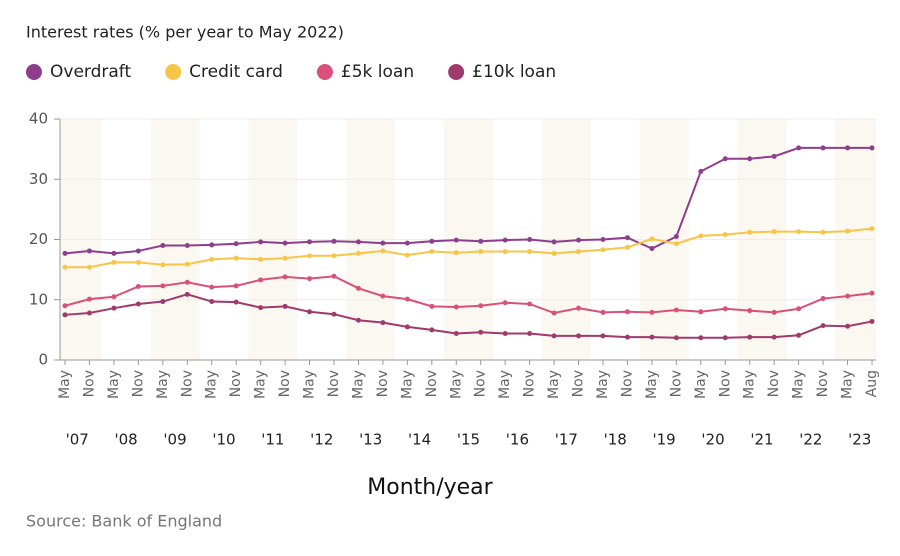 The width and height of the screenshot is (900, 556). Describe the element at coordinates (566, 440) in the screenshot. I see `year-label: '17` at that location.